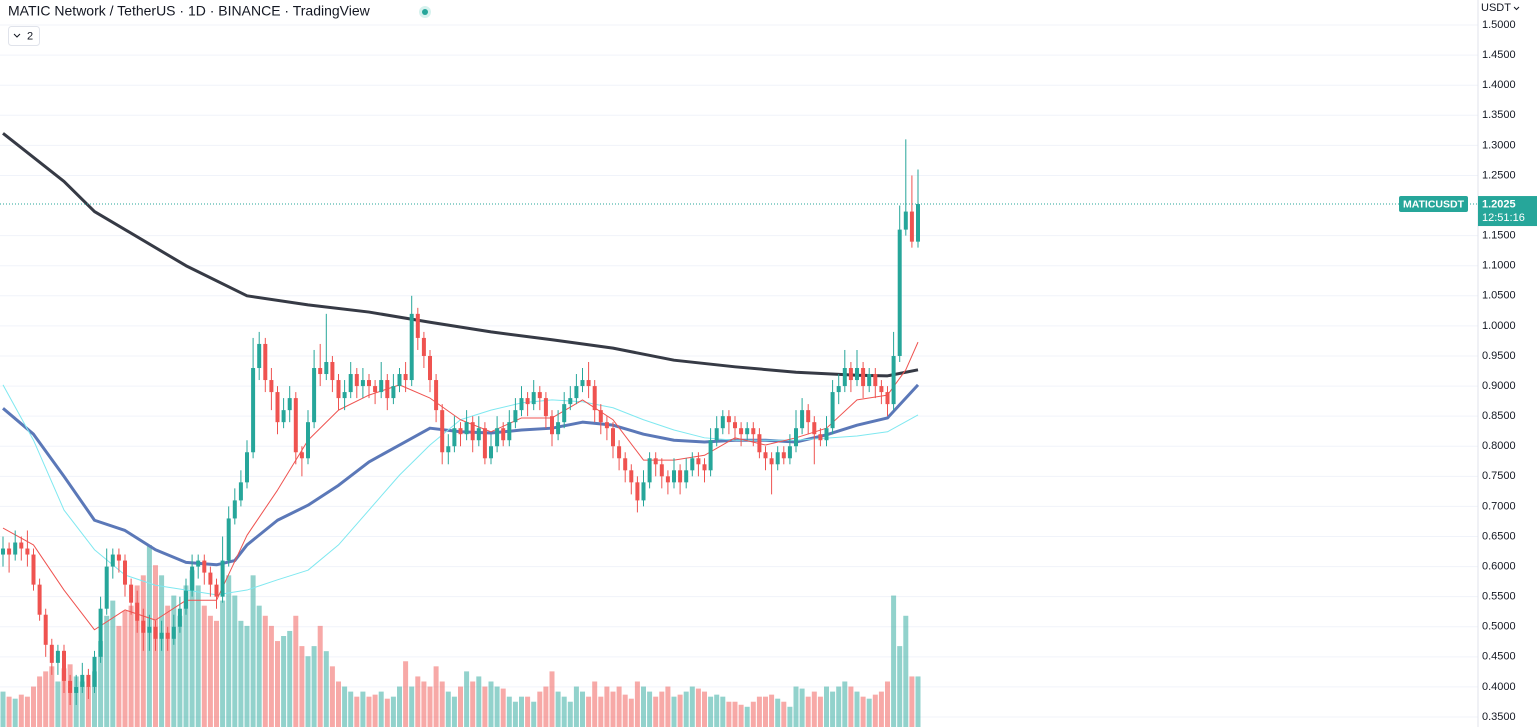 The image size is (1537, 727). I want to click on countdown: 12:51:16, so click(1503, 218).